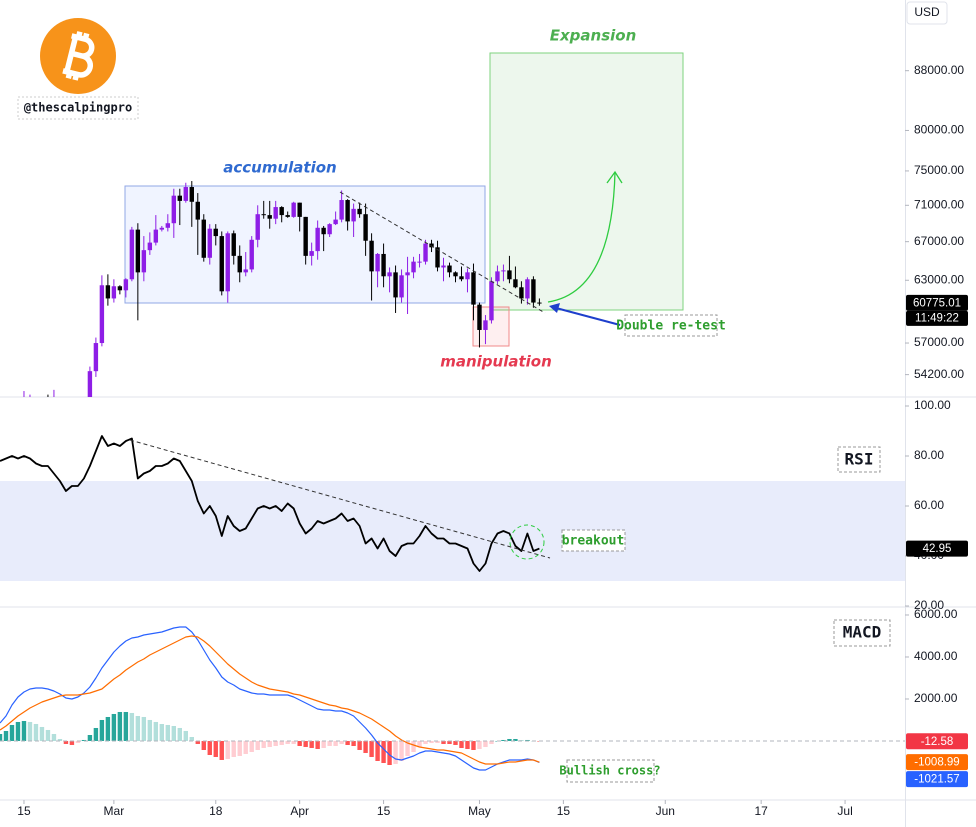 The image size is (976, 827). What do you see at coordinates (270, 700) in the screenshot?
I see `signal-line` at bounding box center [270, 700].